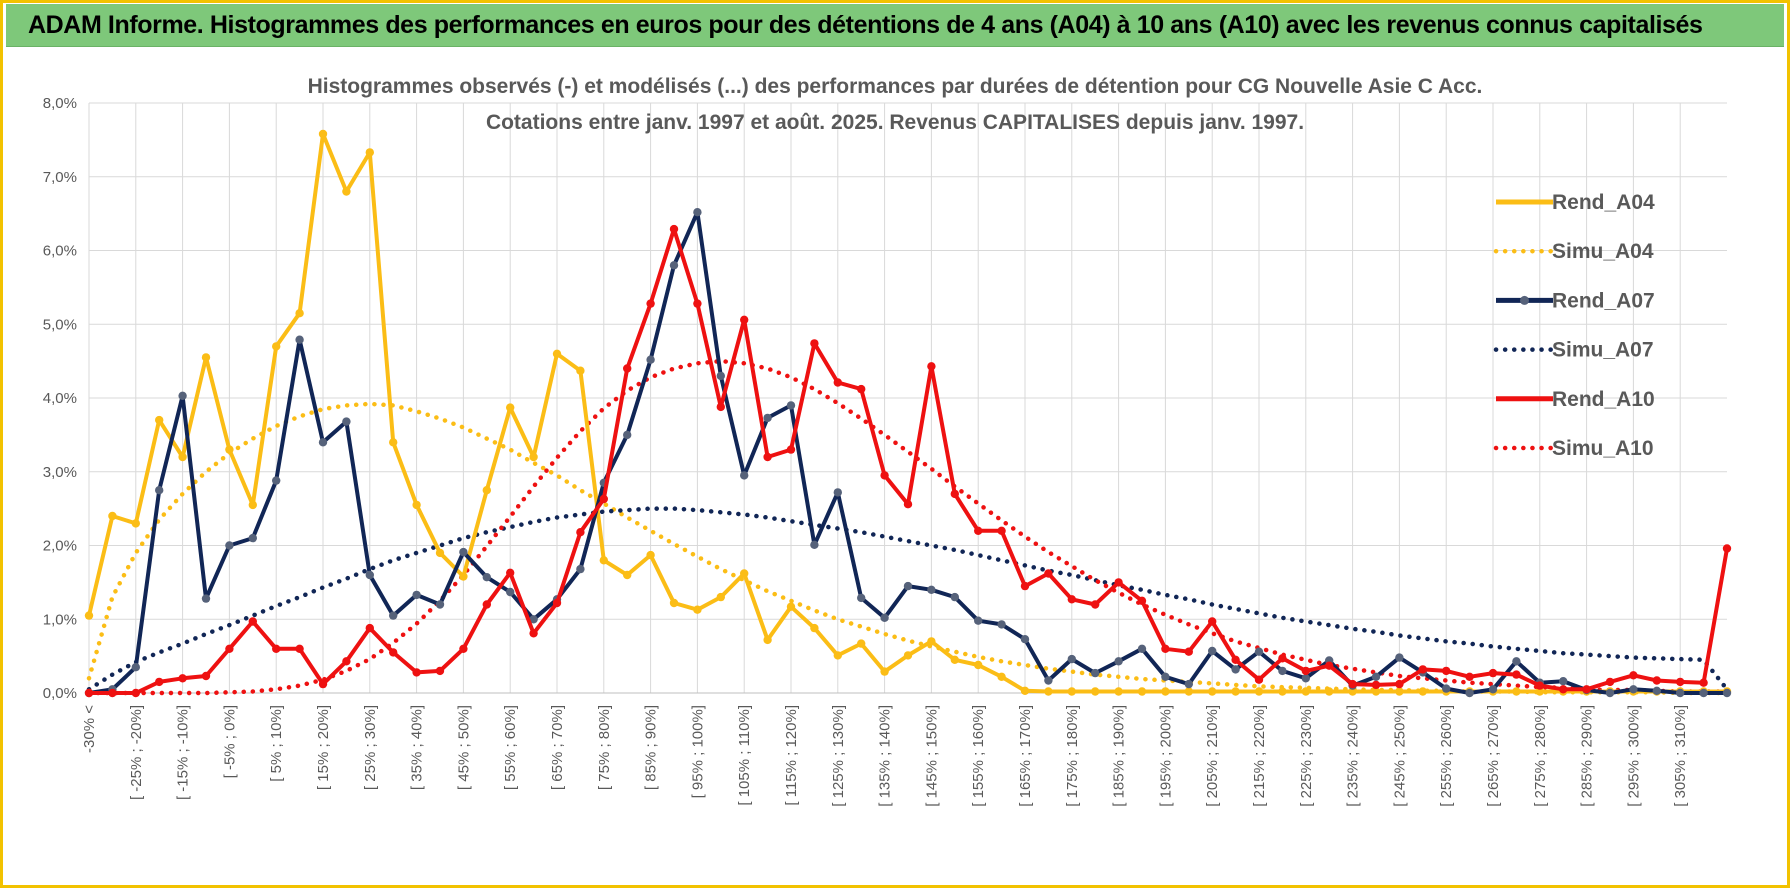 The image size is (1790, 888). Describe the element at coordinates (604, 747) in the screenshot. I see `x-tick-label: [ 75% ; 80%]` at that location.